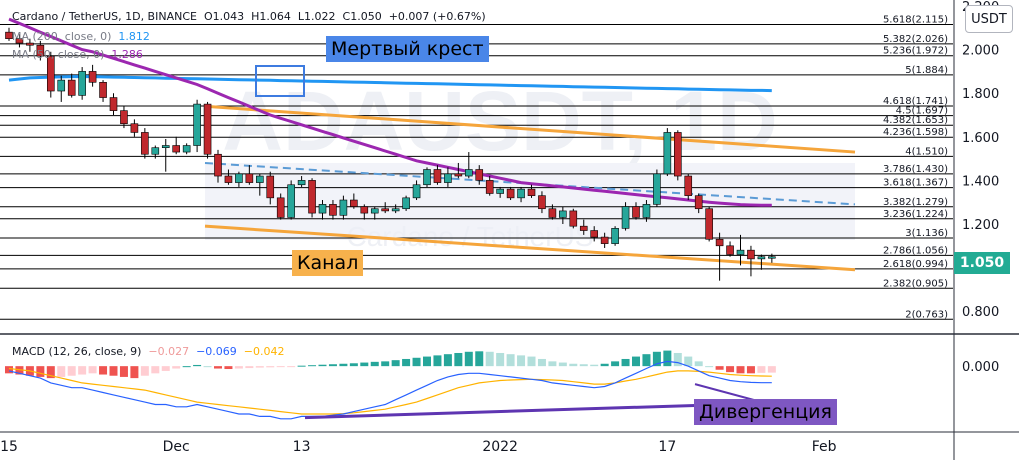 Image resolution: width=1019 pixels, height=460 pixels. Describe the element at coordinates (271, 16) in the screenshot. I see `high-value: H1.064` at that location.